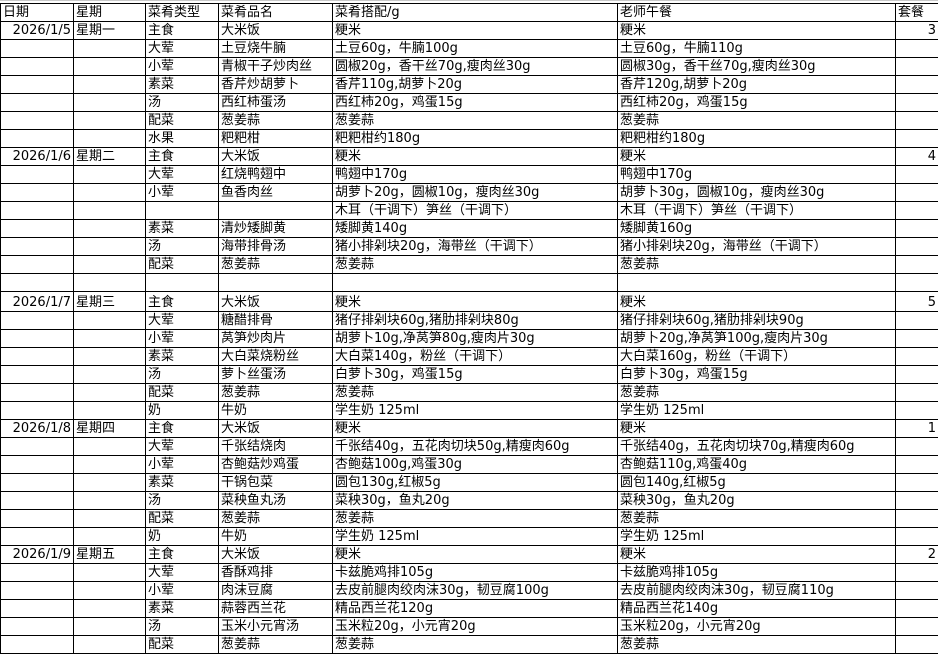  I want to click on cell-ingredients: 胡萝卜20g，圆椒10g，瘦肉丝30g, so click(475, 193).